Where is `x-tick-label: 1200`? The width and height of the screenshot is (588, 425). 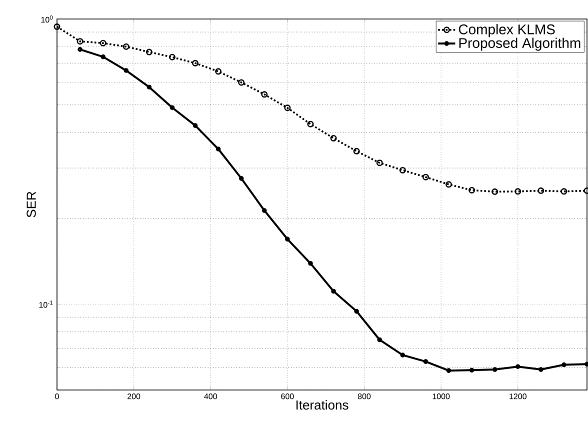 x-tick-label: 1200 is located at coordinates (518, 397).